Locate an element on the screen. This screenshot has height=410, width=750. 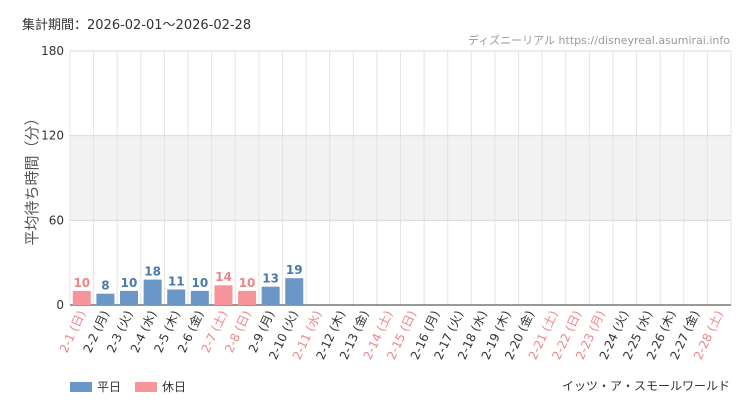
bar-value-label: 19 is located at coordinates (294, 270).